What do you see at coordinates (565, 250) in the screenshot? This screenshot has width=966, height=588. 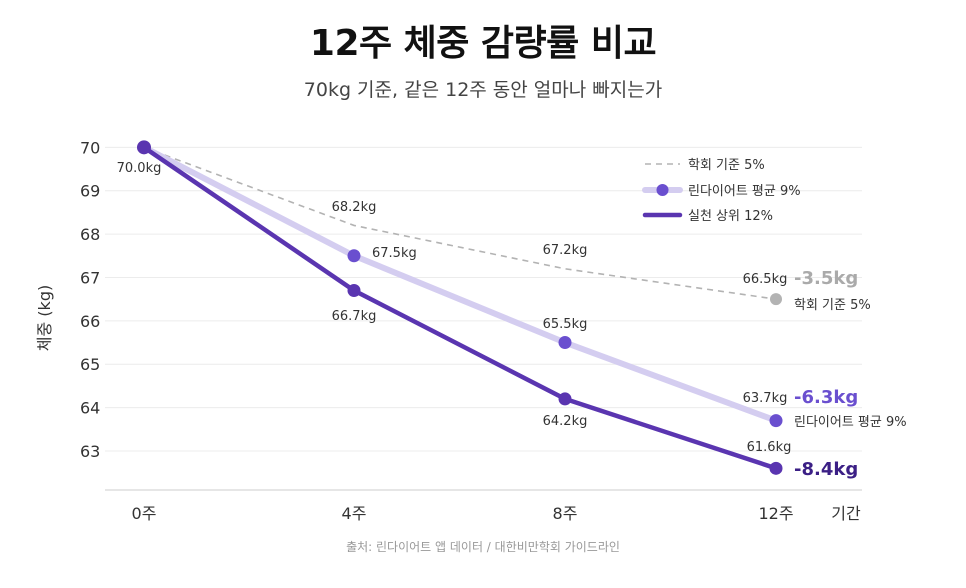 I see `academic-label-8: 67.2kg` at bounding box center [565, 250].